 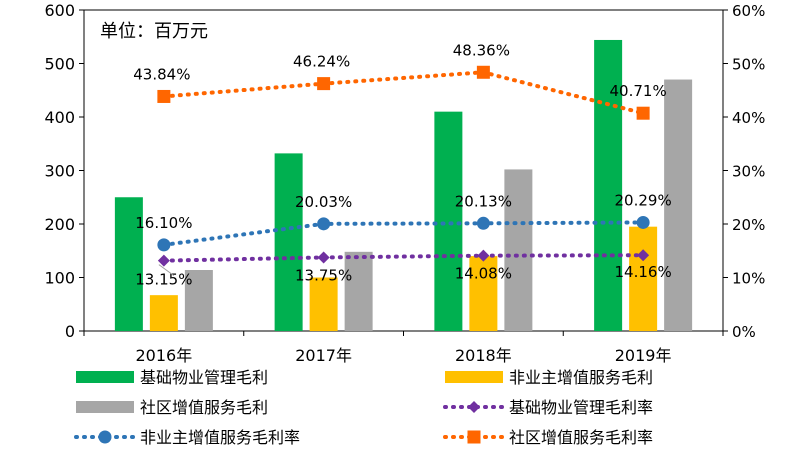 What do you see at coordinates (581, 407) in the screenshot?
I see `legend-label: 基础物业管理毛利率` at bounding box center [581, 407].